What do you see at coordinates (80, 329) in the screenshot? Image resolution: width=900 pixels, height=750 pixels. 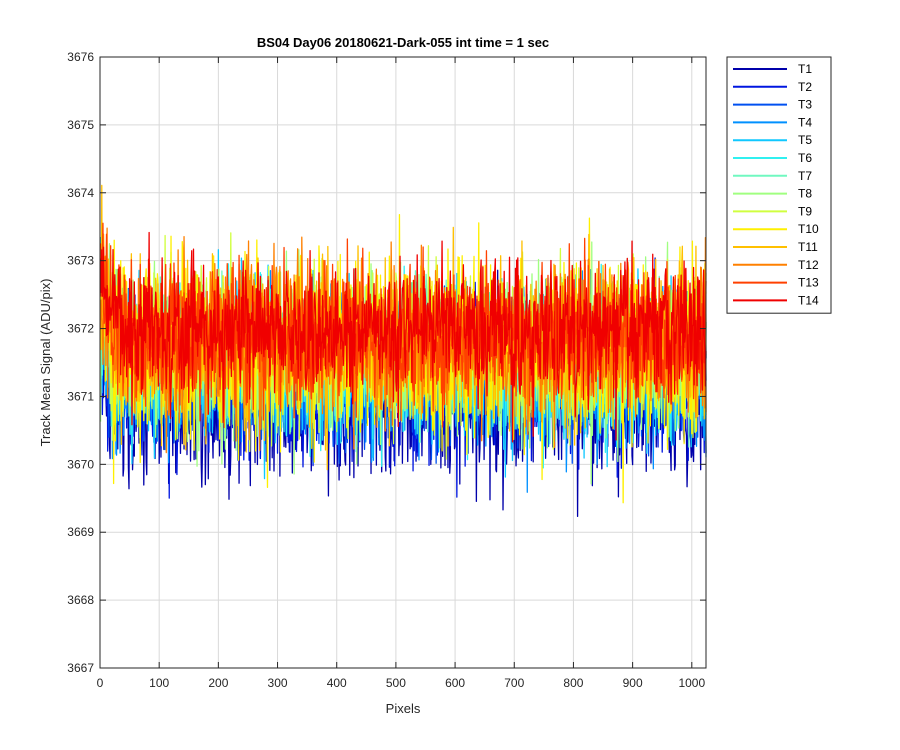 I see `y-tick-label: 3672` at bounding box center [80, 329].